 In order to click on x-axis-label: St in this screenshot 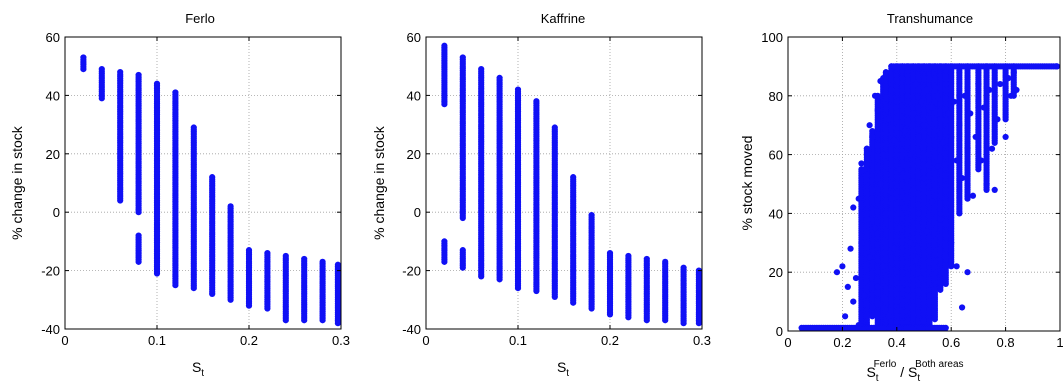, I will do `click(198, 369)`.